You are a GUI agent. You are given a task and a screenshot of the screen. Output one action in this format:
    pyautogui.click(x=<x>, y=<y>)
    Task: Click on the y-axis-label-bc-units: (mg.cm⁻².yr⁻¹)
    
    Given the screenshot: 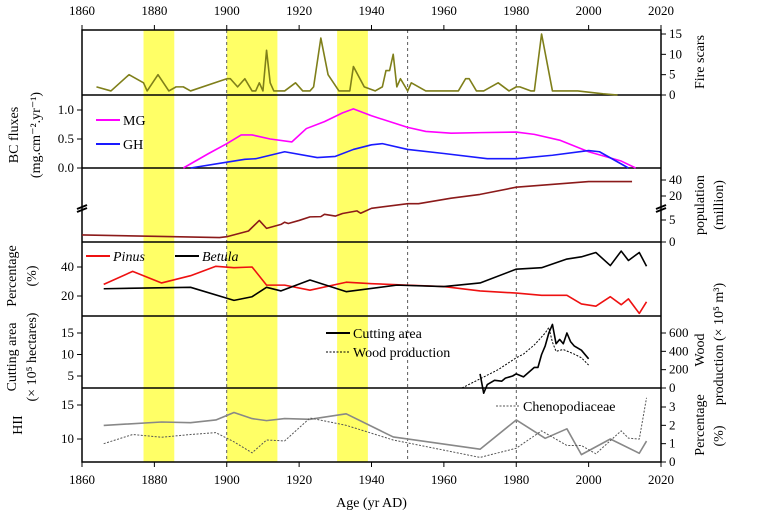 What is the action you would take?
    pyautogui.click(x=36, y=135)
    